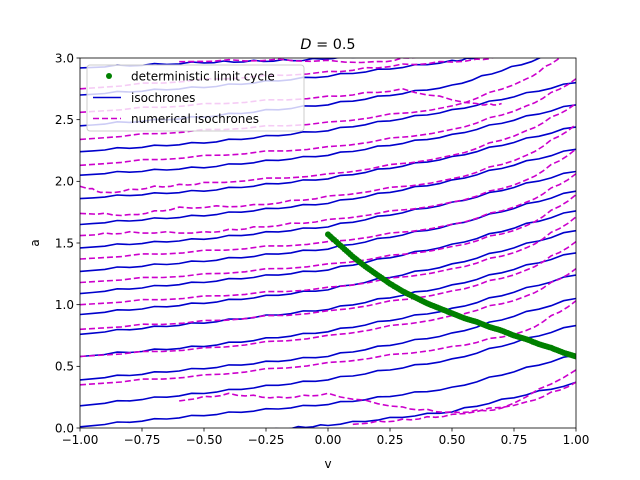  What do you see at coordinates (64, 120) in the screenshot?
I see `y-tick-label: 2.5` at bounding box center [64, 120].